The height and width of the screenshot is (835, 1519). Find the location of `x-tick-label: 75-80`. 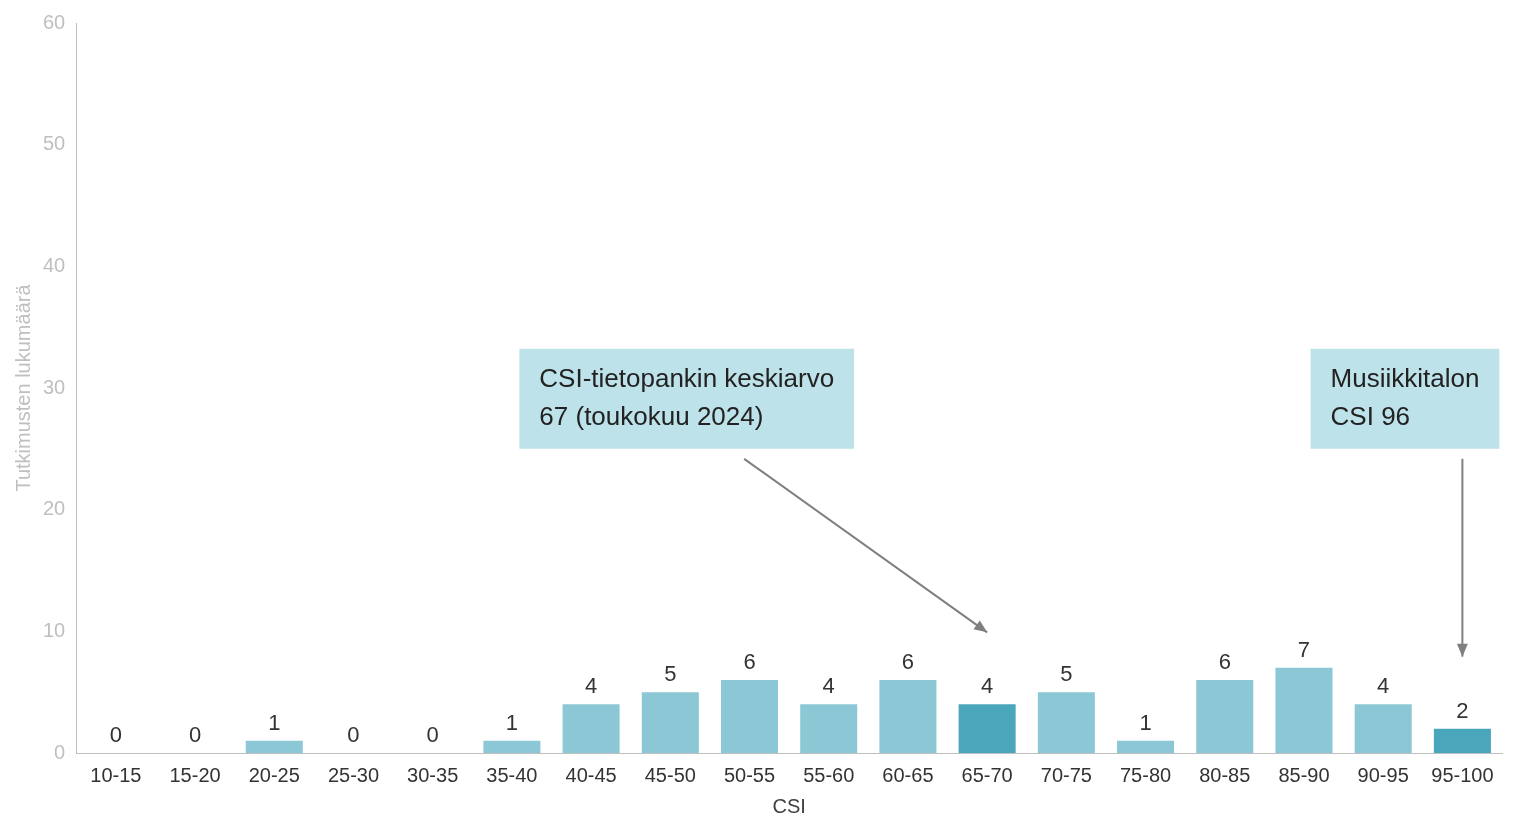

x-tick-label: 75-80 is located at coordinates (1145, 774).